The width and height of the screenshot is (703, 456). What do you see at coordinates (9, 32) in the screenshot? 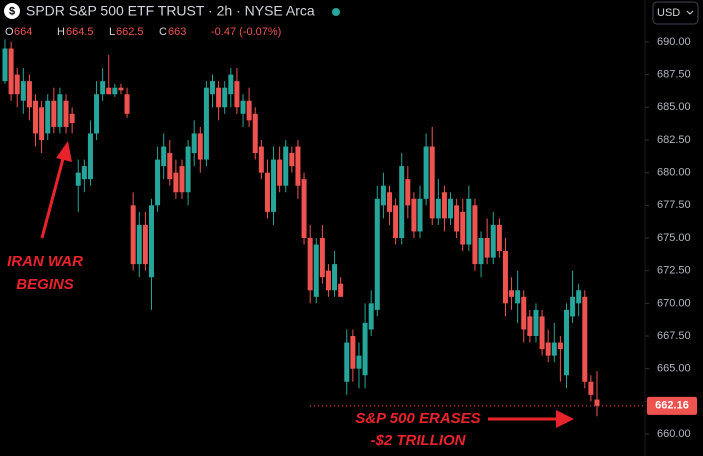
I see `ohlc-o-key: O` at bounding box center [9, 32].